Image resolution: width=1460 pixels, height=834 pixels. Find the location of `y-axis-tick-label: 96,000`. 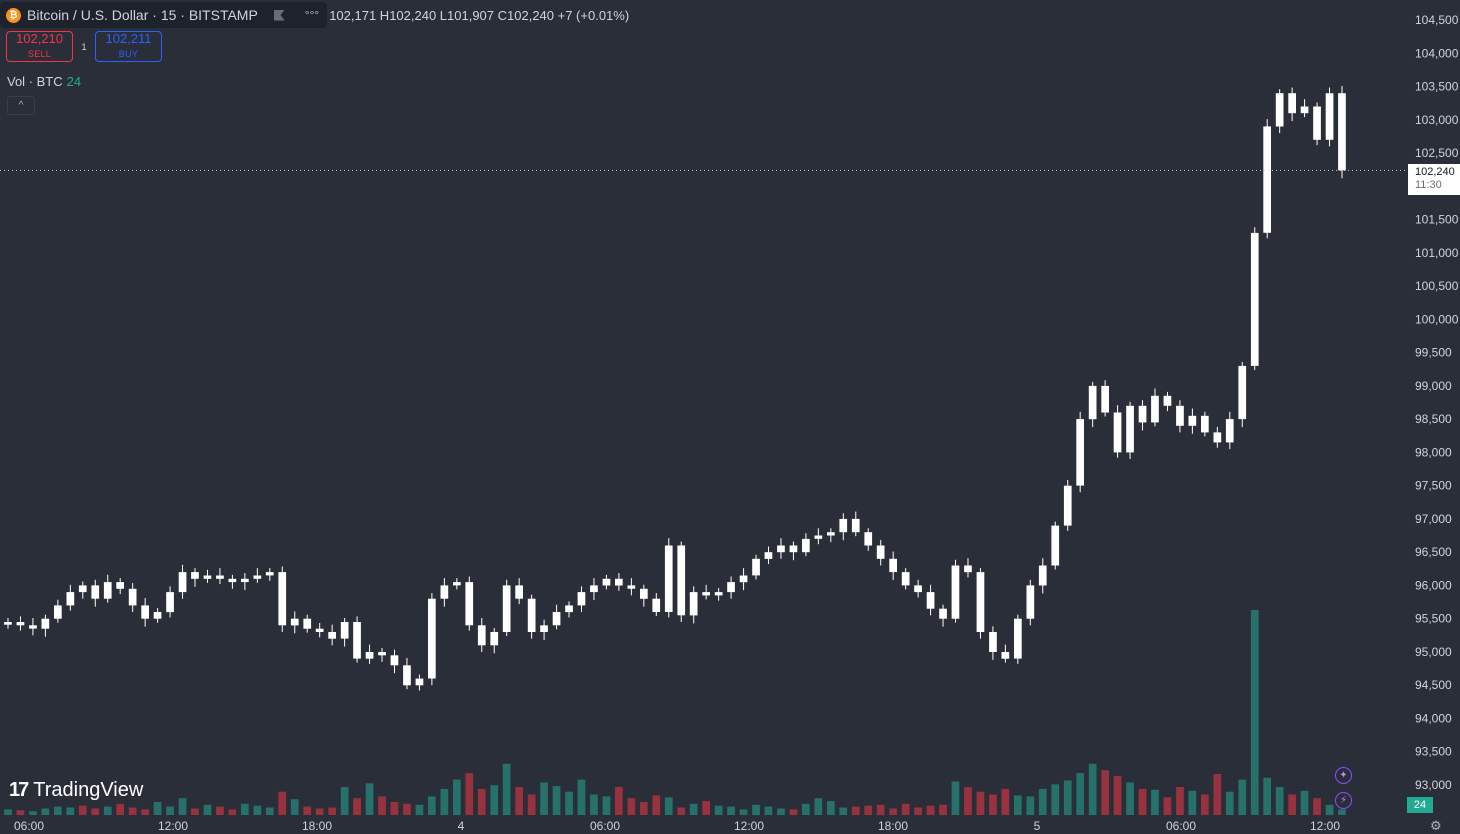

y-axis-tick-label: 96,000 is located at coordinates (1433, 585).